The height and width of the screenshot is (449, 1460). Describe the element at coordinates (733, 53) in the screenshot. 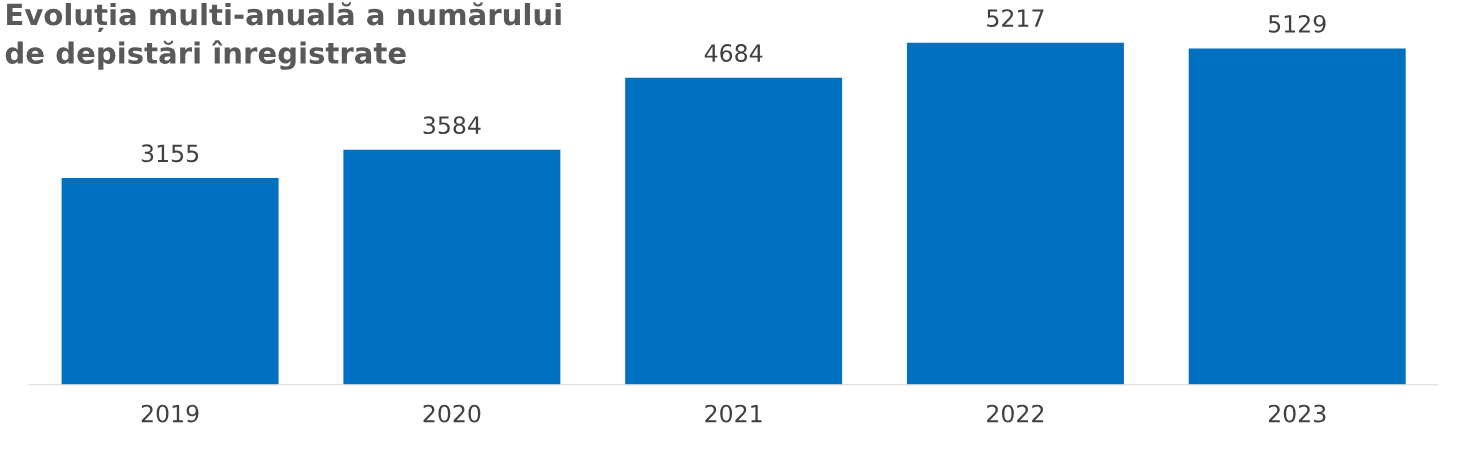

I see `data-label: 4684` at that location.